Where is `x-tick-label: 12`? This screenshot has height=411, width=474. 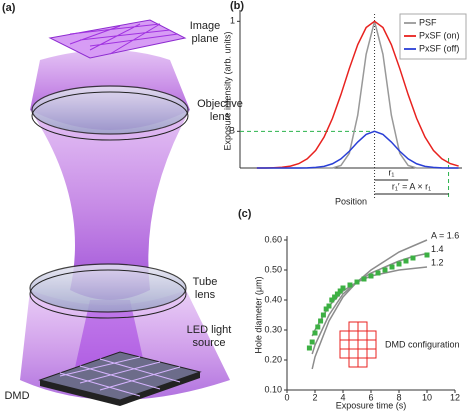 x-tick-label: 12 is located at coordinates (455, 397).